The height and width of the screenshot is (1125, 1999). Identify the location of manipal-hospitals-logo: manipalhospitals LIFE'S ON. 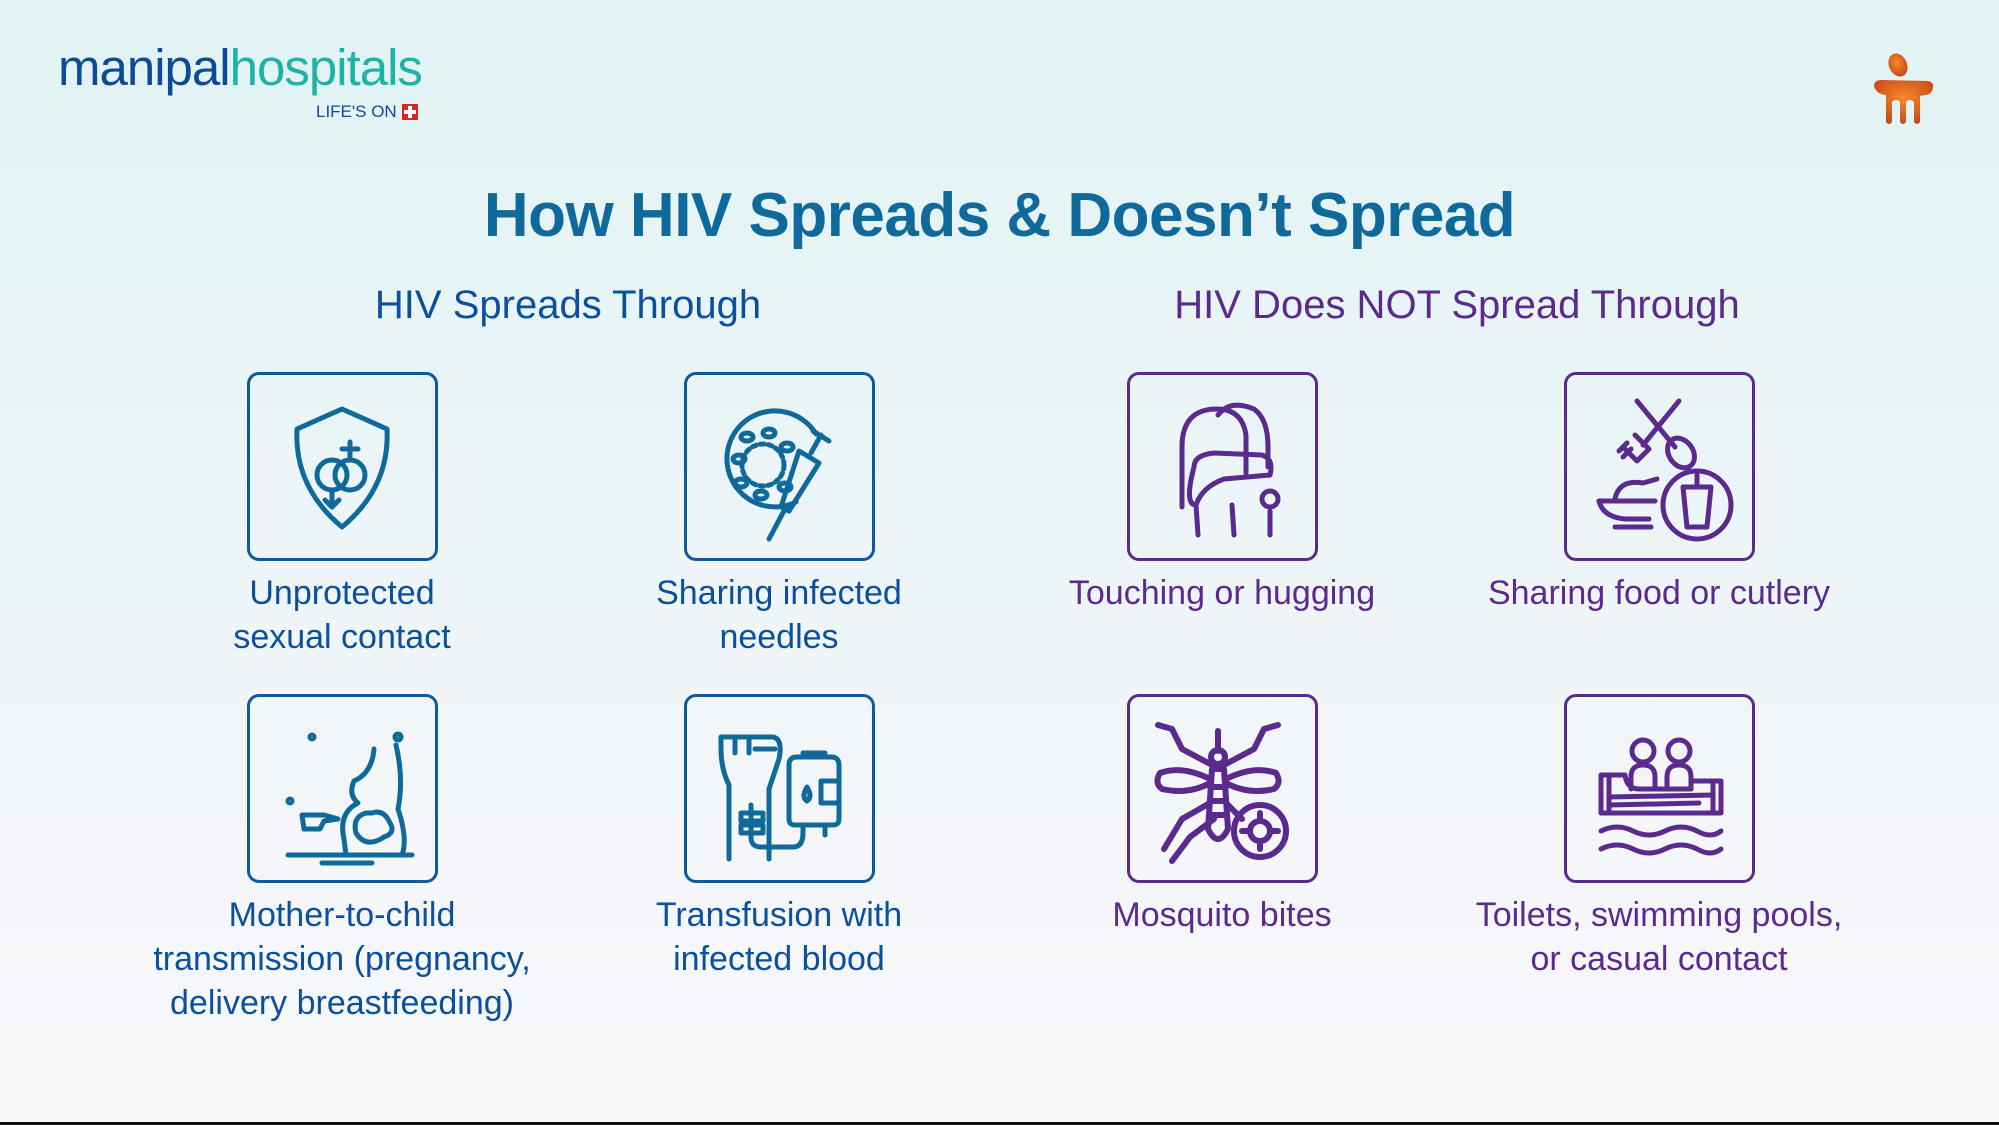
(240, 79).